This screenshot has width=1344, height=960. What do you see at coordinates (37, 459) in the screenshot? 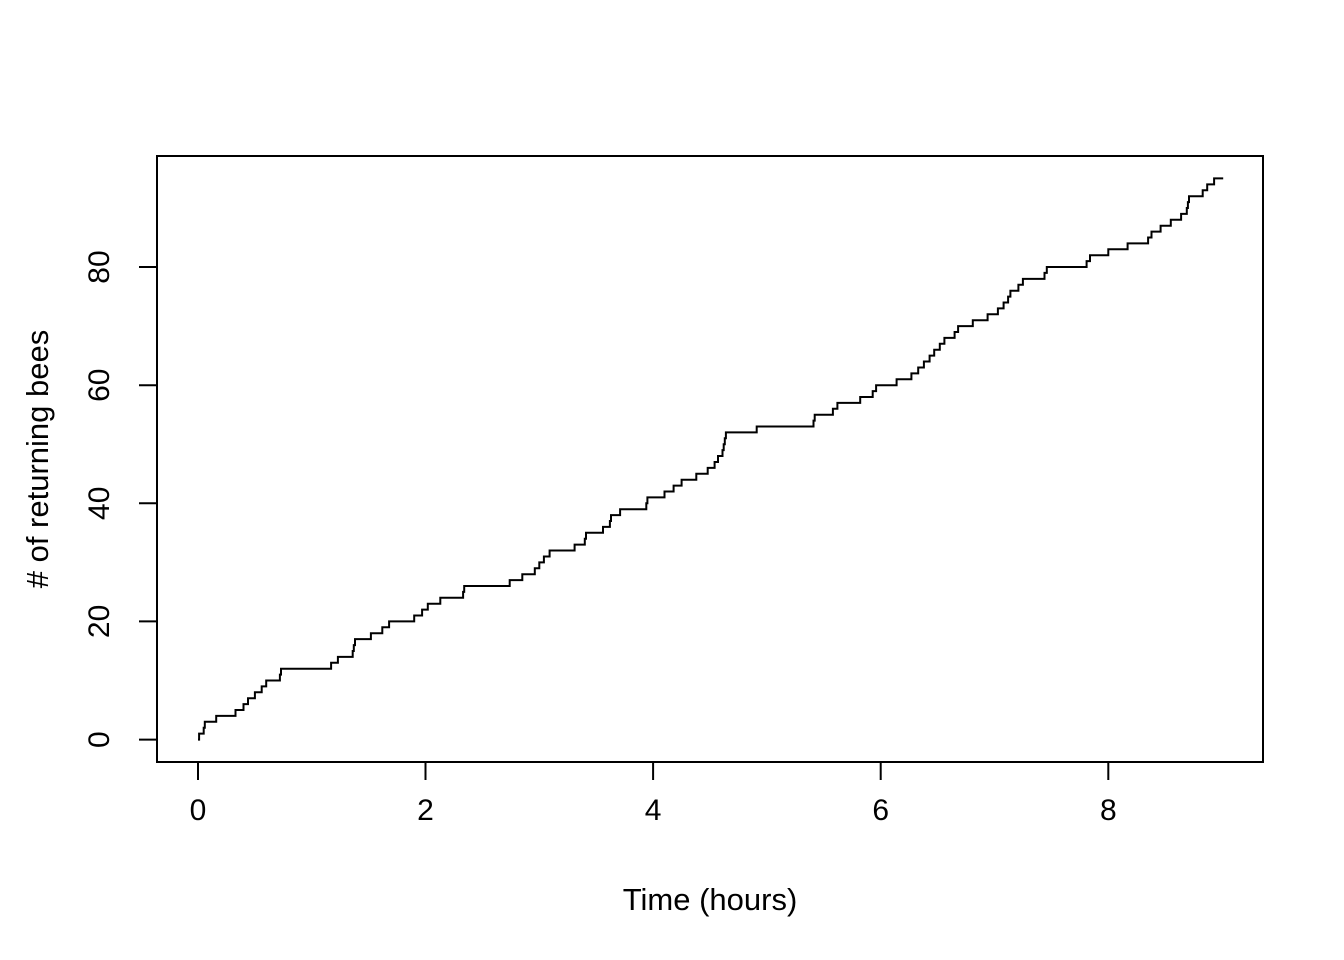
I see `y-axis-title: # of returning bees` at bounding box center [37, 459].